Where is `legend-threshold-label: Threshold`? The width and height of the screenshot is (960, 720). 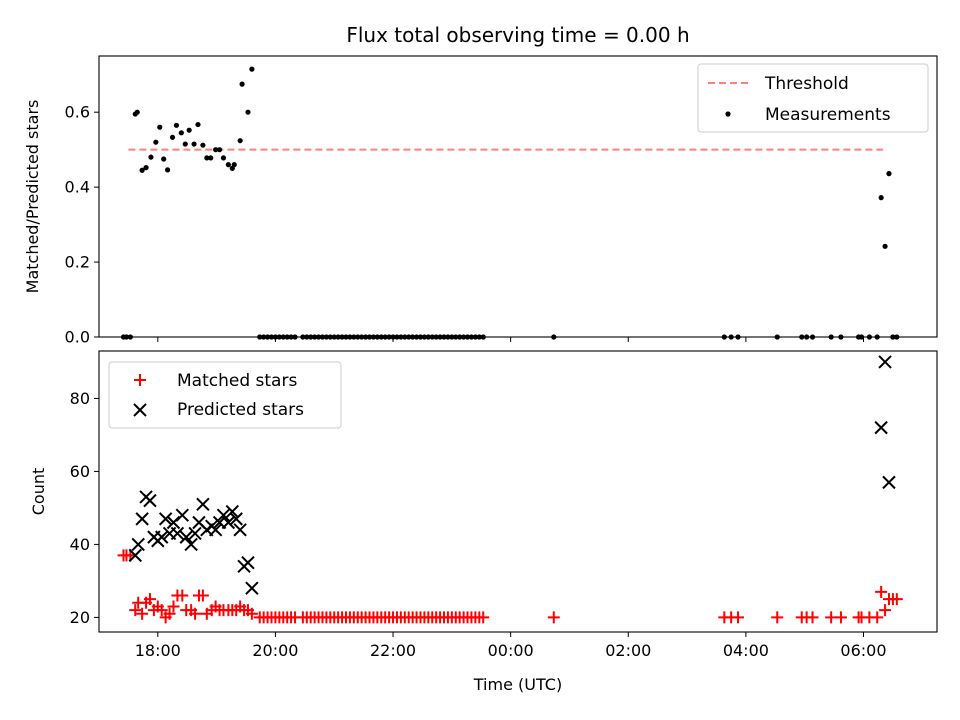
legend-threshold-label: Threshold is located at coordinates (806, 84).